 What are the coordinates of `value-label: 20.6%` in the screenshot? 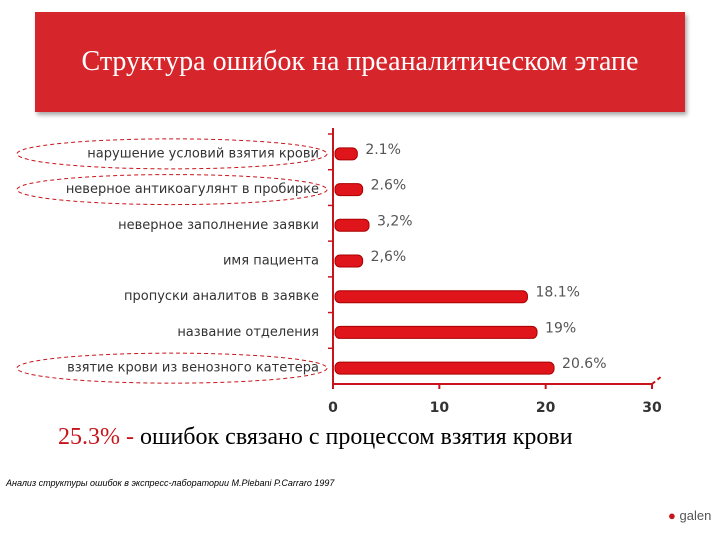 It's located at (584, 364).